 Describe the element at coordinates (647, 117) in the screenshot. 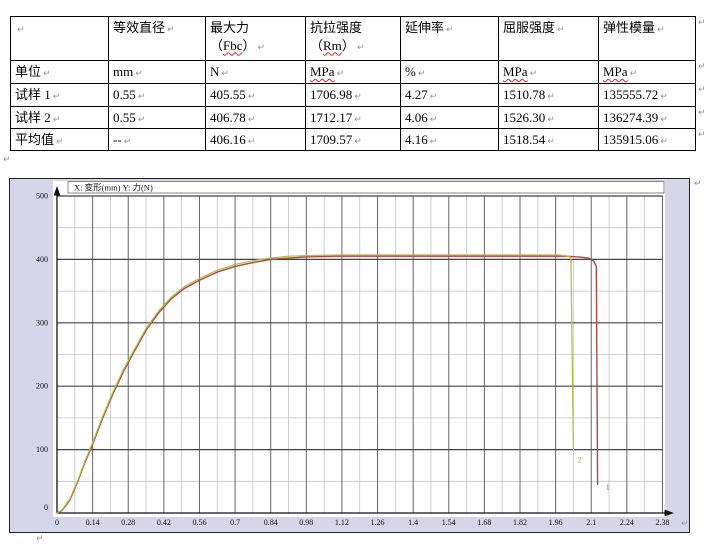

I see `table-cell: 136274.39 ↵` at that location.